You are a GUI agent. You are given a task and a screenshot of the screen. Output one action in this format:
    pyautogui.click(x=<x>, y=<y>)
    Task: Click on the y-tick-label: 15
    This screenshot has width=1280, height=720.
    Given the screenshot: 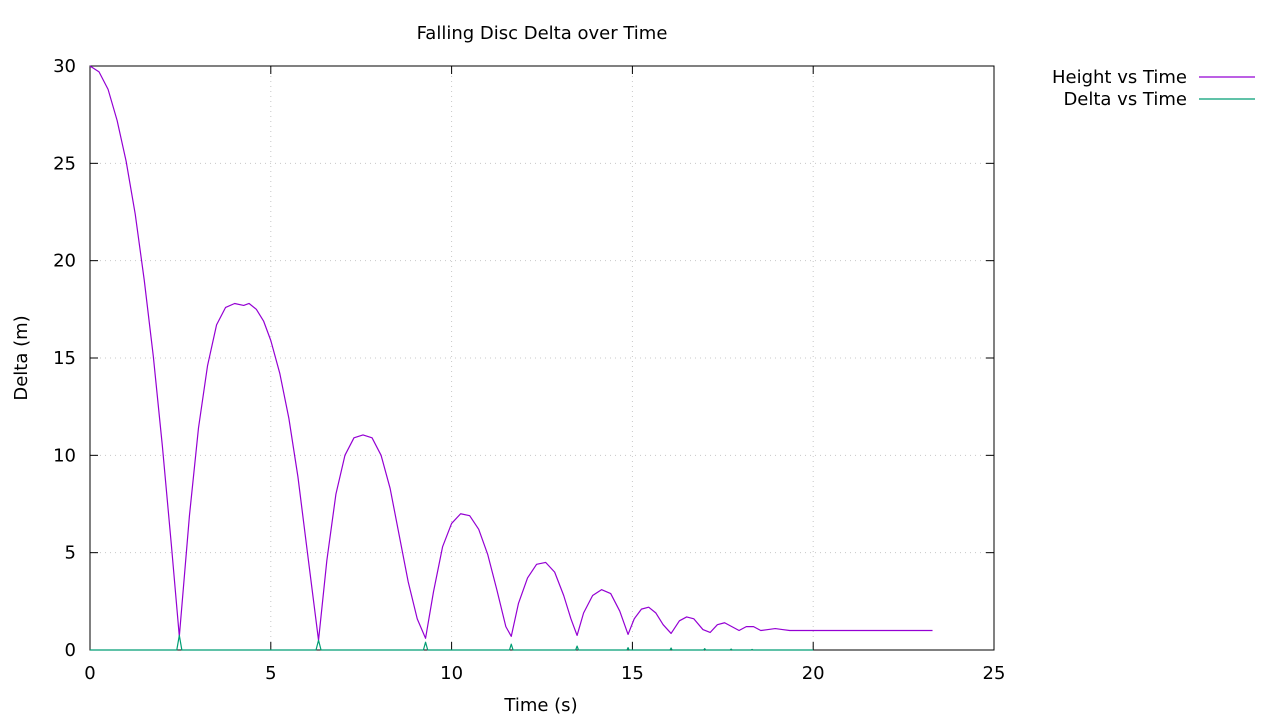 What is the action you would take?
    pyautogui.click(x=64, y=358)
    